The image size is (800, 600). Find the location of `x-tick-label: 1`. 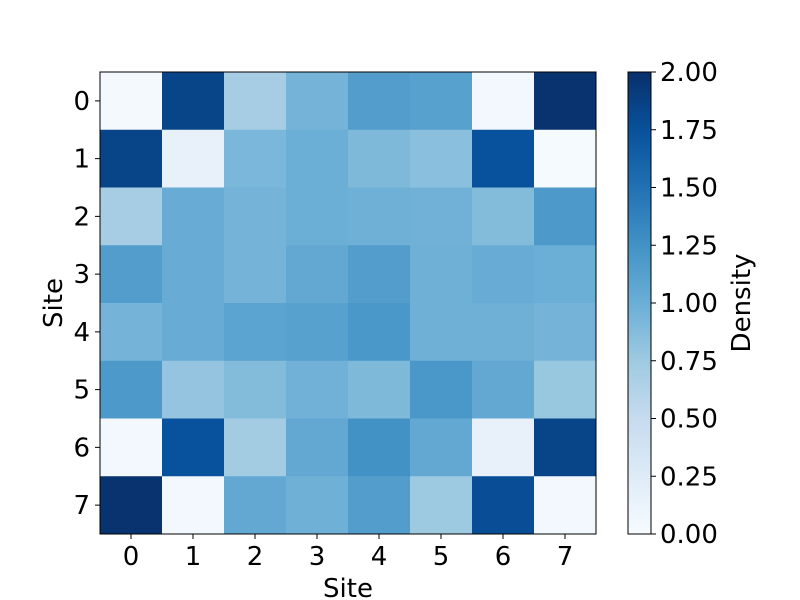

x-tick-label: 1 is located at coordinates (193, 557).